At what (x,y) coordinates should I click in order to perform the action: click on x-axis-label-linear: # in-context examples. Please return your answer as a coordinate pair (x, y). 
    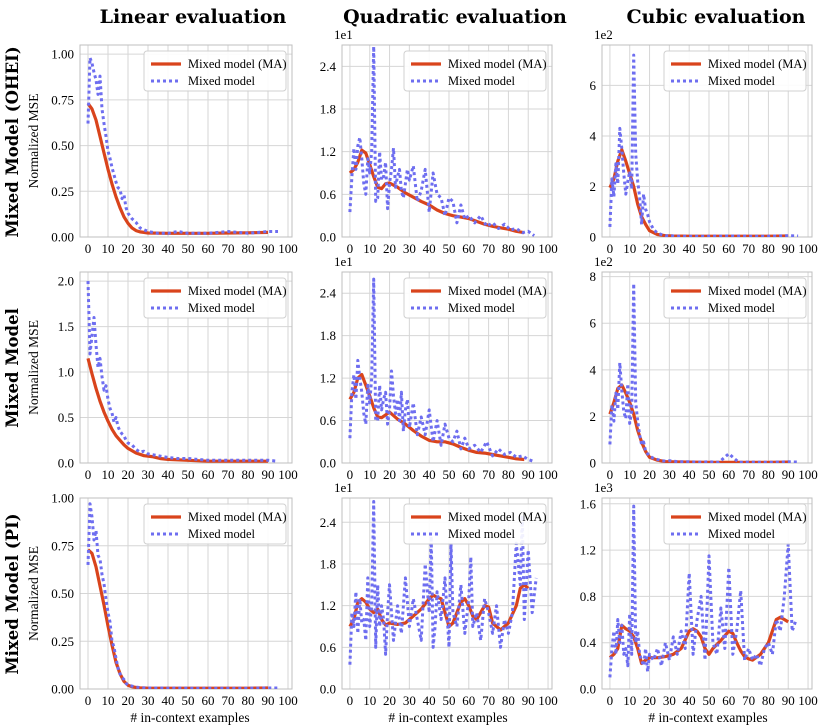
    Looking at the image, I should click on (189, 717).